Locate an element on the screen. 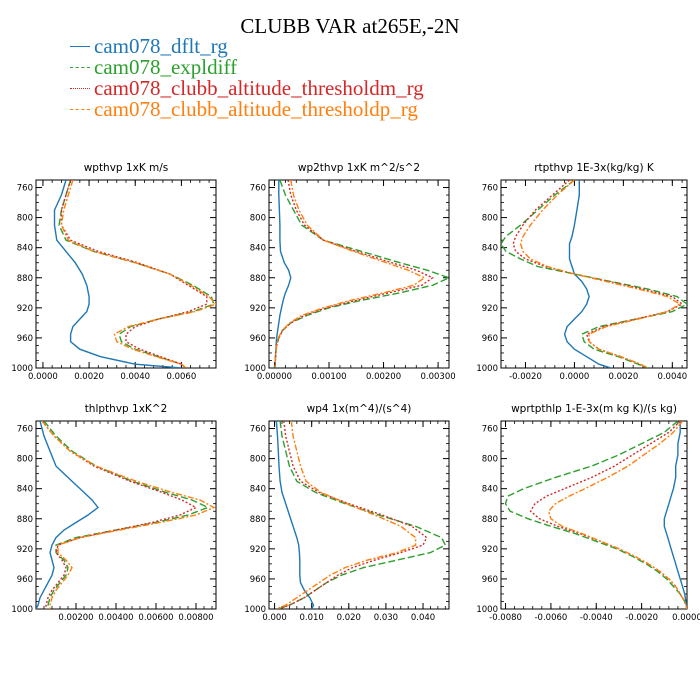 The height and width of the screenshot is (700, 700). x-tick-label: -0.0060 is located at coordinates (550, 618).